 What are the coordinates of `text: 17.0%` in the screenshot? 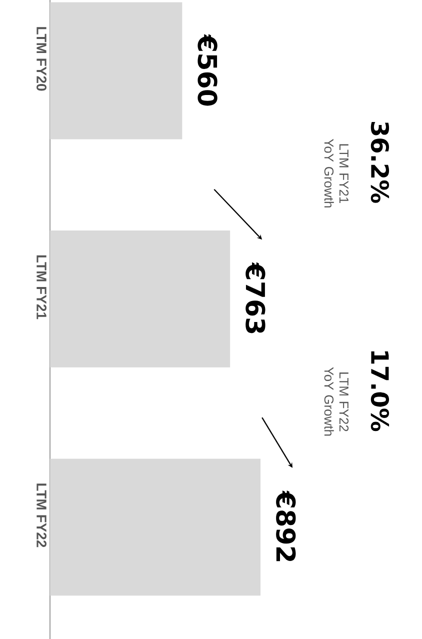 It's located at (380, 391).